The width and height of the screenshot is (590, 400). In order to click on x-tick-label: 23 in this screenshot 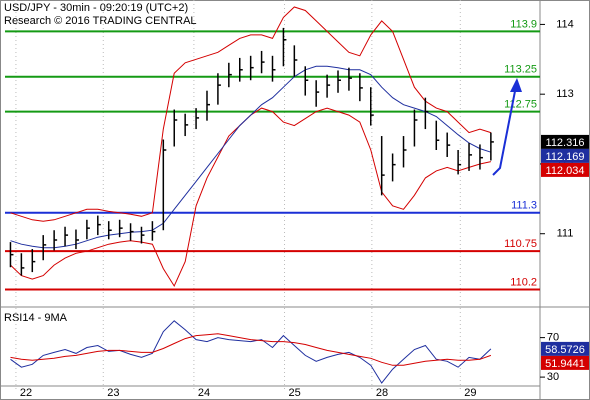, I will do `click(113, 393)`.